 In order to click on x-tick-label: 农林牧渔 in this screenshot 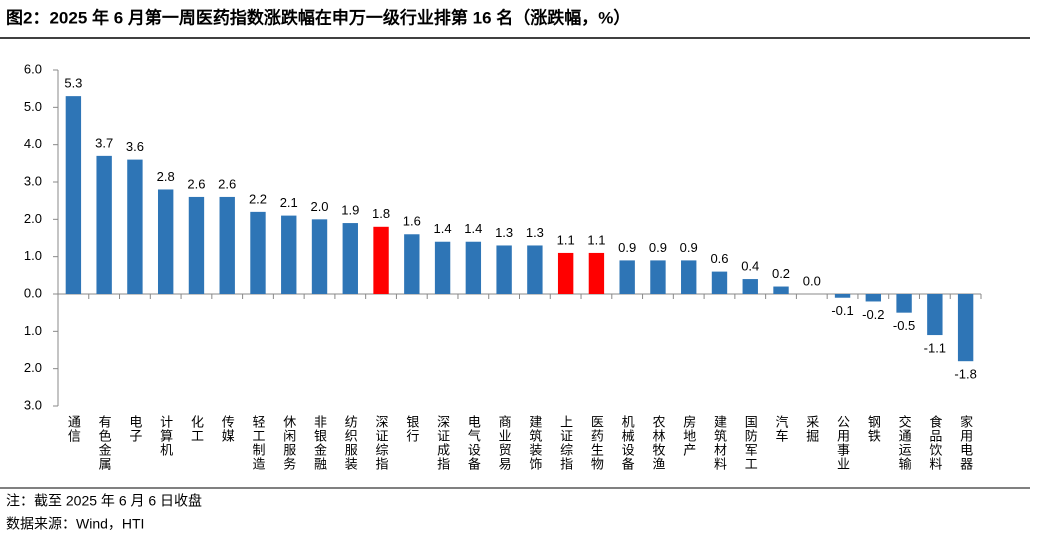, I will do `click(657, 443)`.